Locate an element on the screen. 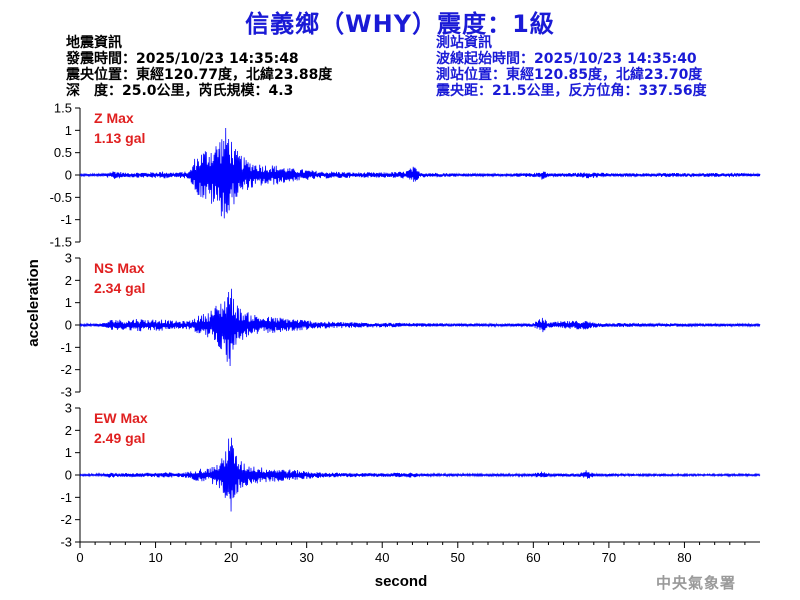 The height and width of the screenshot is (600, 800). quake-depth-magnitude: 深 度：25.0公里，芮氏規模：4.3 is located at coordinates (180, 91).